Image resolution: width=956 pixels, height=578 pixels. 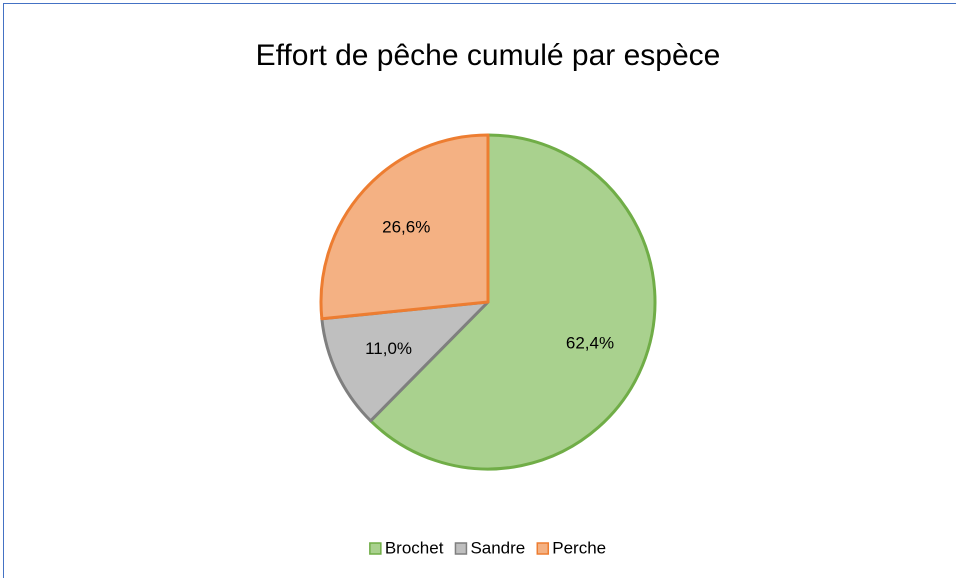 I want to click on legend-label: Brochet, so click(x=414, y=547).